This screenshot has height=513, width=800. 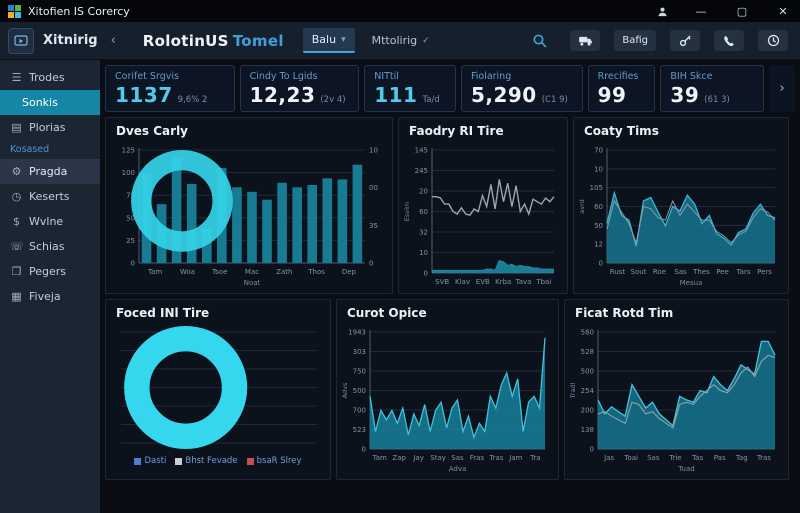 What do you see at coordinates (316, 272) in the screenshot?
I see `svg-text: Thos` at bounding box center [316, 272].